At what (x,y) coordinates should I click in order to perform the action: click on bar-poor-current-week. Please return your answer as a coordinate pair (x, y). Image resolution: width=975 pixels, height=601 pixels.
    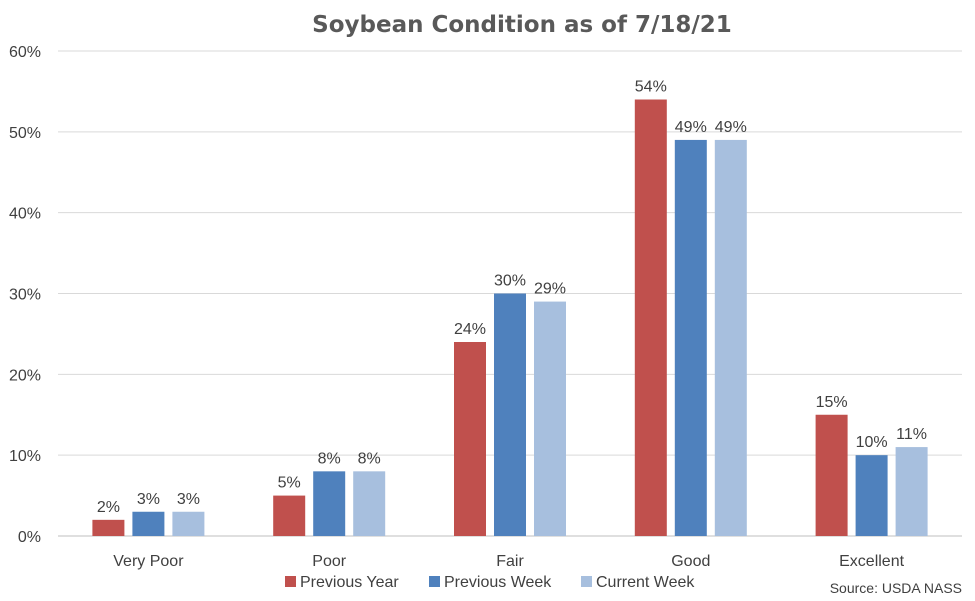
    Looking at the image, I should click on (369, 503).